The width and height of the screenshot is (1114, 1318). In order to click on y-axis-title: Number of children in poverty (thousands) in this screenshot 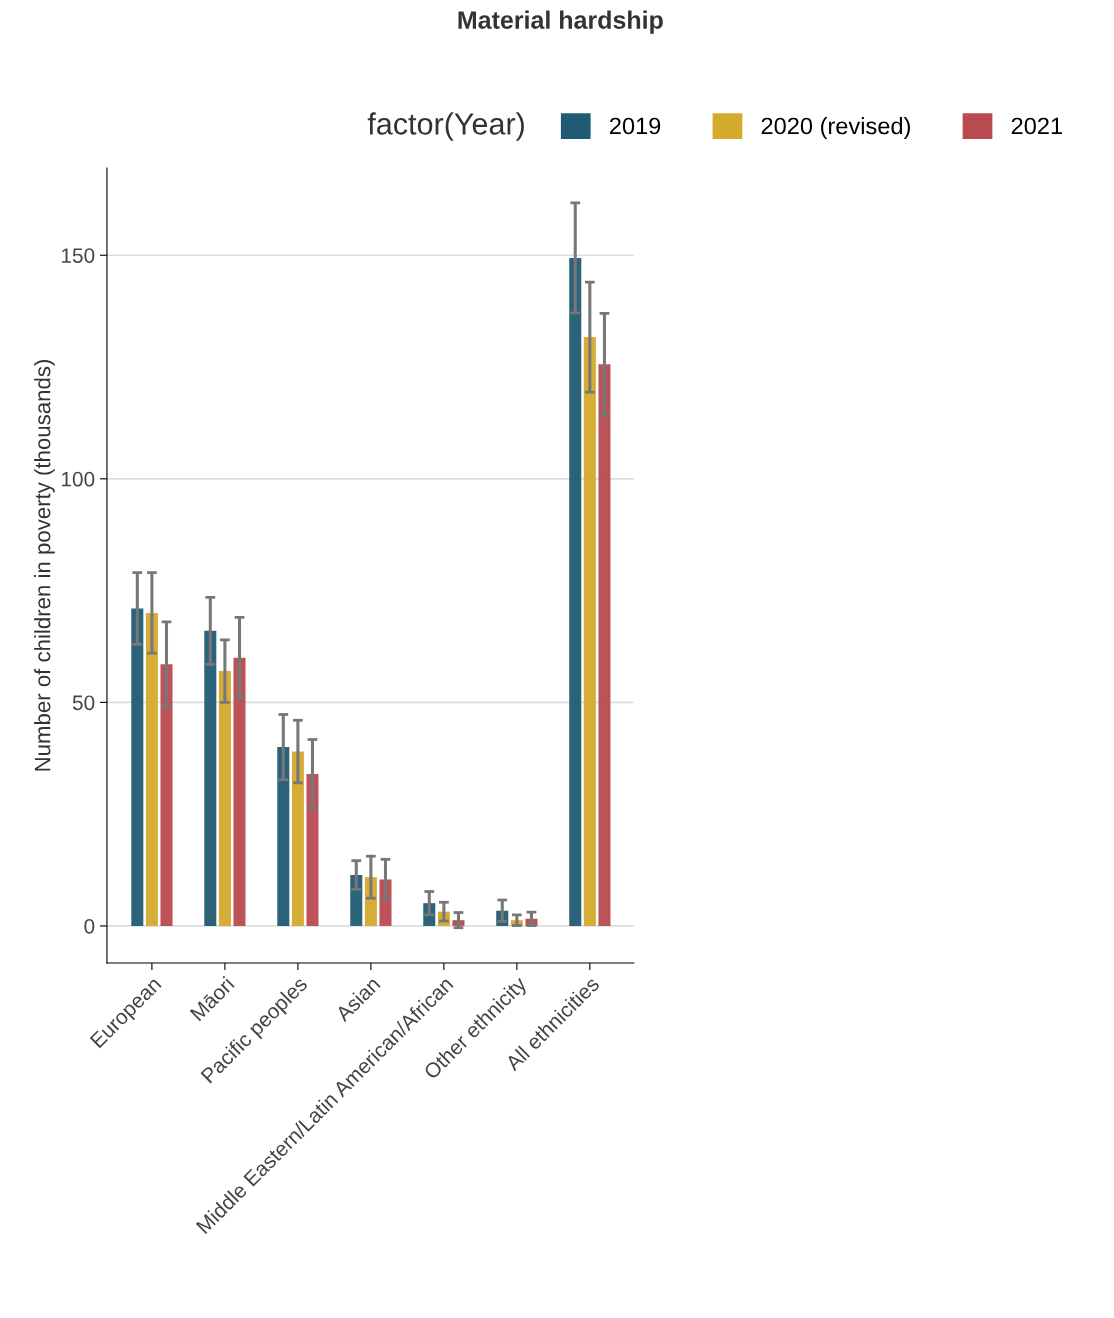, I will do `click(44, 565)`.